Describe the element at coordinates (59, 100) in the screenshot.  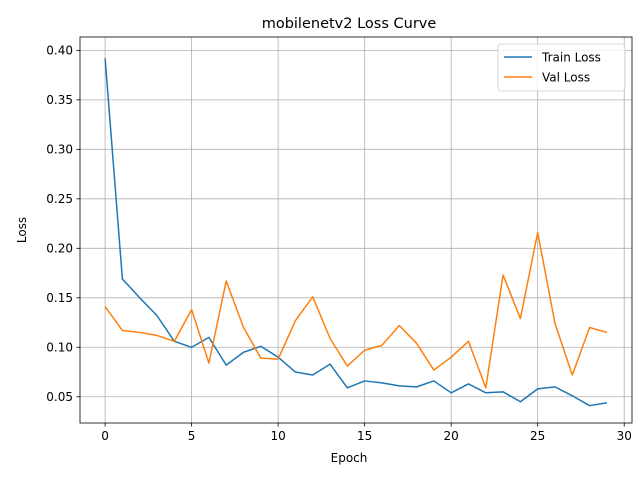
I see `y-tick-label: 0.35` at that location.